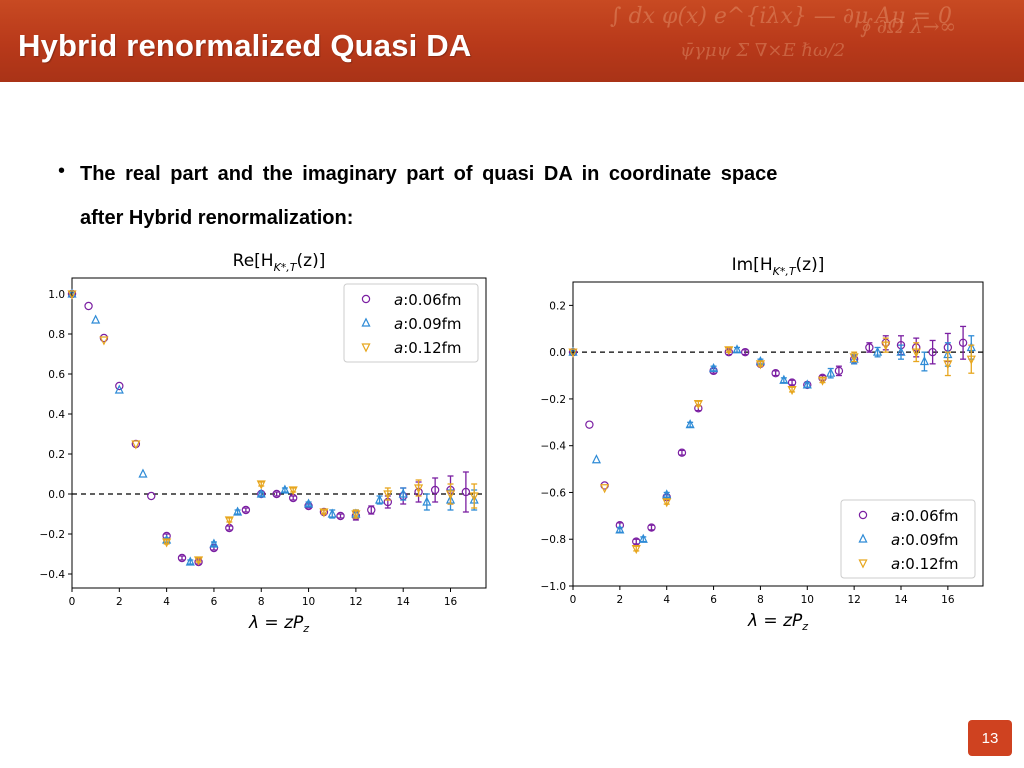 The image size is (1024, 768). What do you see at coordinates (557, 306) in the screenshot?
I see `y-tick-label: 0.2` at bounding box center [557, 306].